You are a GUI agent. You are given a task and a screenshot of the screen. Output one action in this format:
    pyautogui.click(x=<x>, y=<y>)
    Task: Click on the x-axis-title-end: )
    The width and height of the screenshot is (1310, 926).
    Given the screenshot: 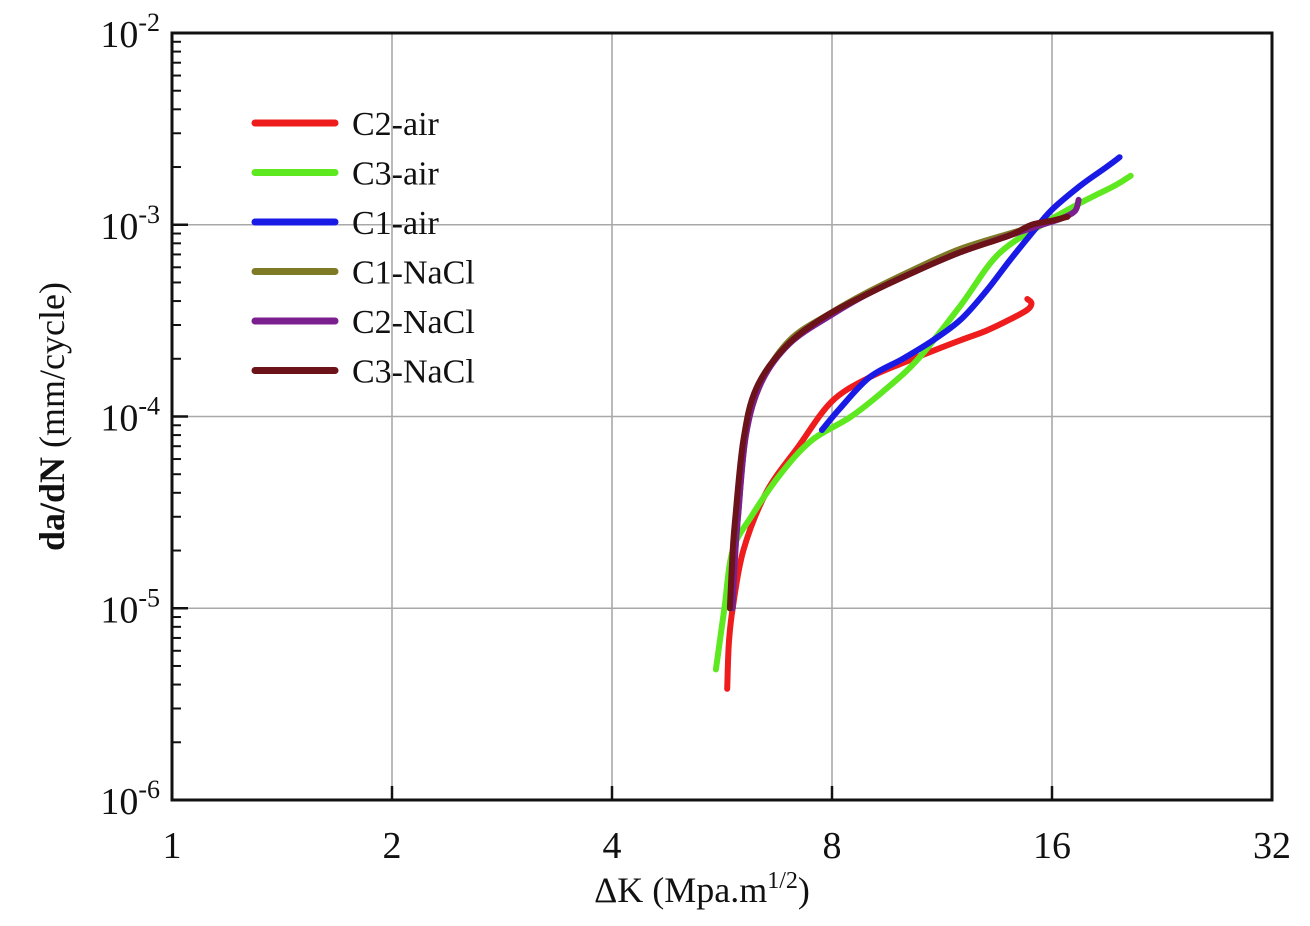 What is the action you would take?
    pyautogui.click(x=804, y=890)
    